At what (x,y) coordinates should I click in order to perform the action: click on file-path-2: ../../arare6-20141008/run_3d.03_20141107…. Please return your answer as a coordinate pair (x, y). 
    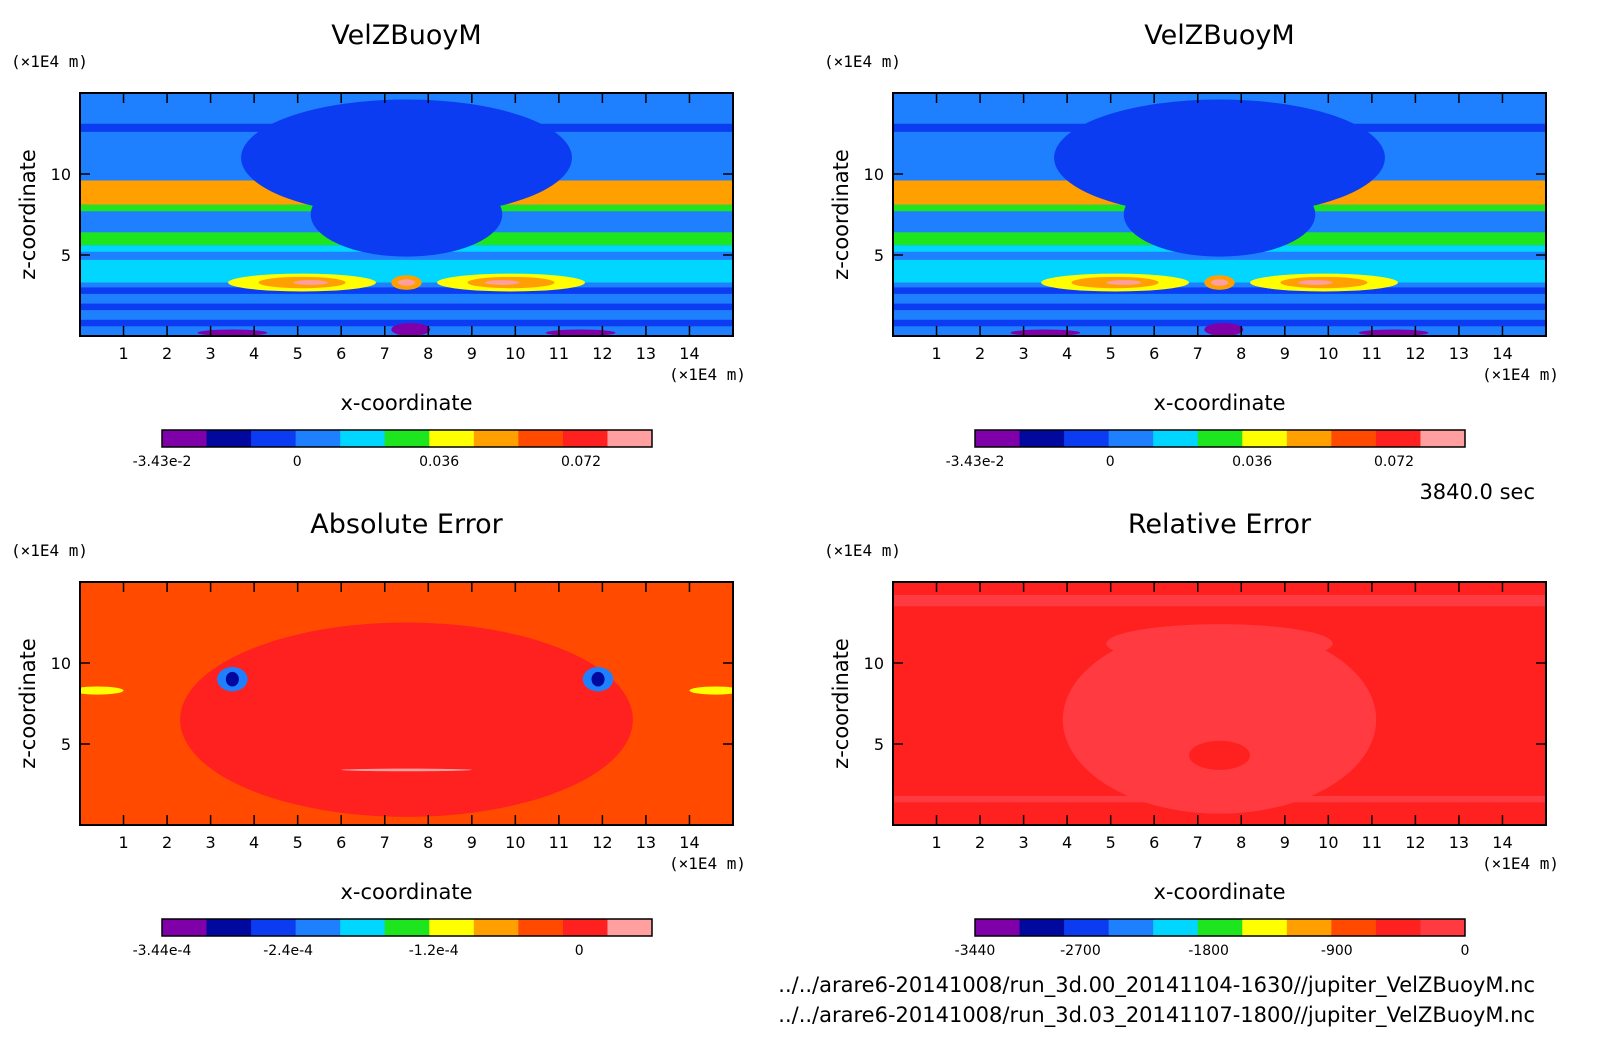
    Looking at the image, I should click on (1156, 1015).